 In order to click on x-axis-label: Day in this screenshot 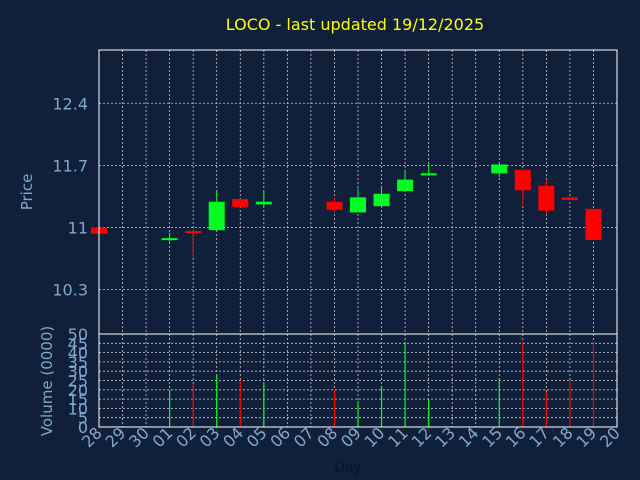, I will do `click(348, 468)`.